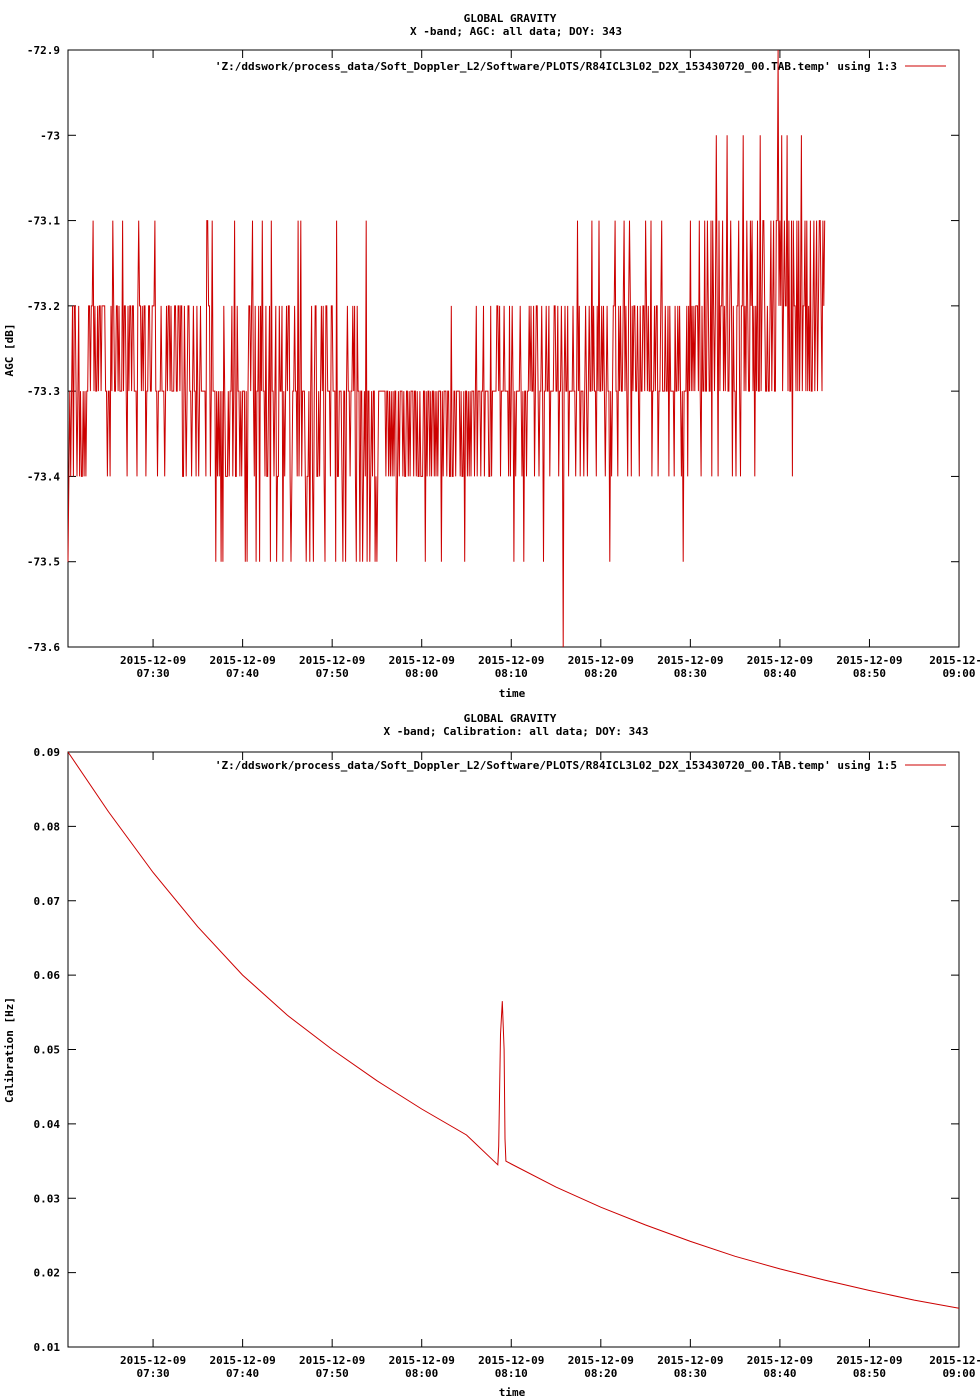 Image resolution: width=980 pixels, height=1400 pixels. What do you see at coordinates (510, 718) in the screenshot?
I see `calibration-chart-title: GLOBAL GRAVITY` at bounding box center [510, 718].